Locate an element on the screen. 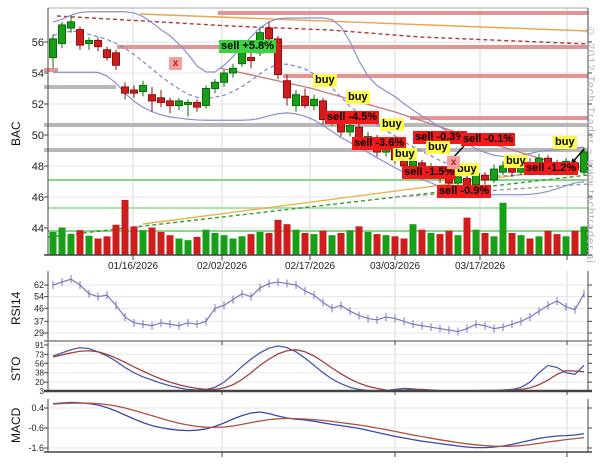  svg-text: 91 is located at coordinates (39, 345).